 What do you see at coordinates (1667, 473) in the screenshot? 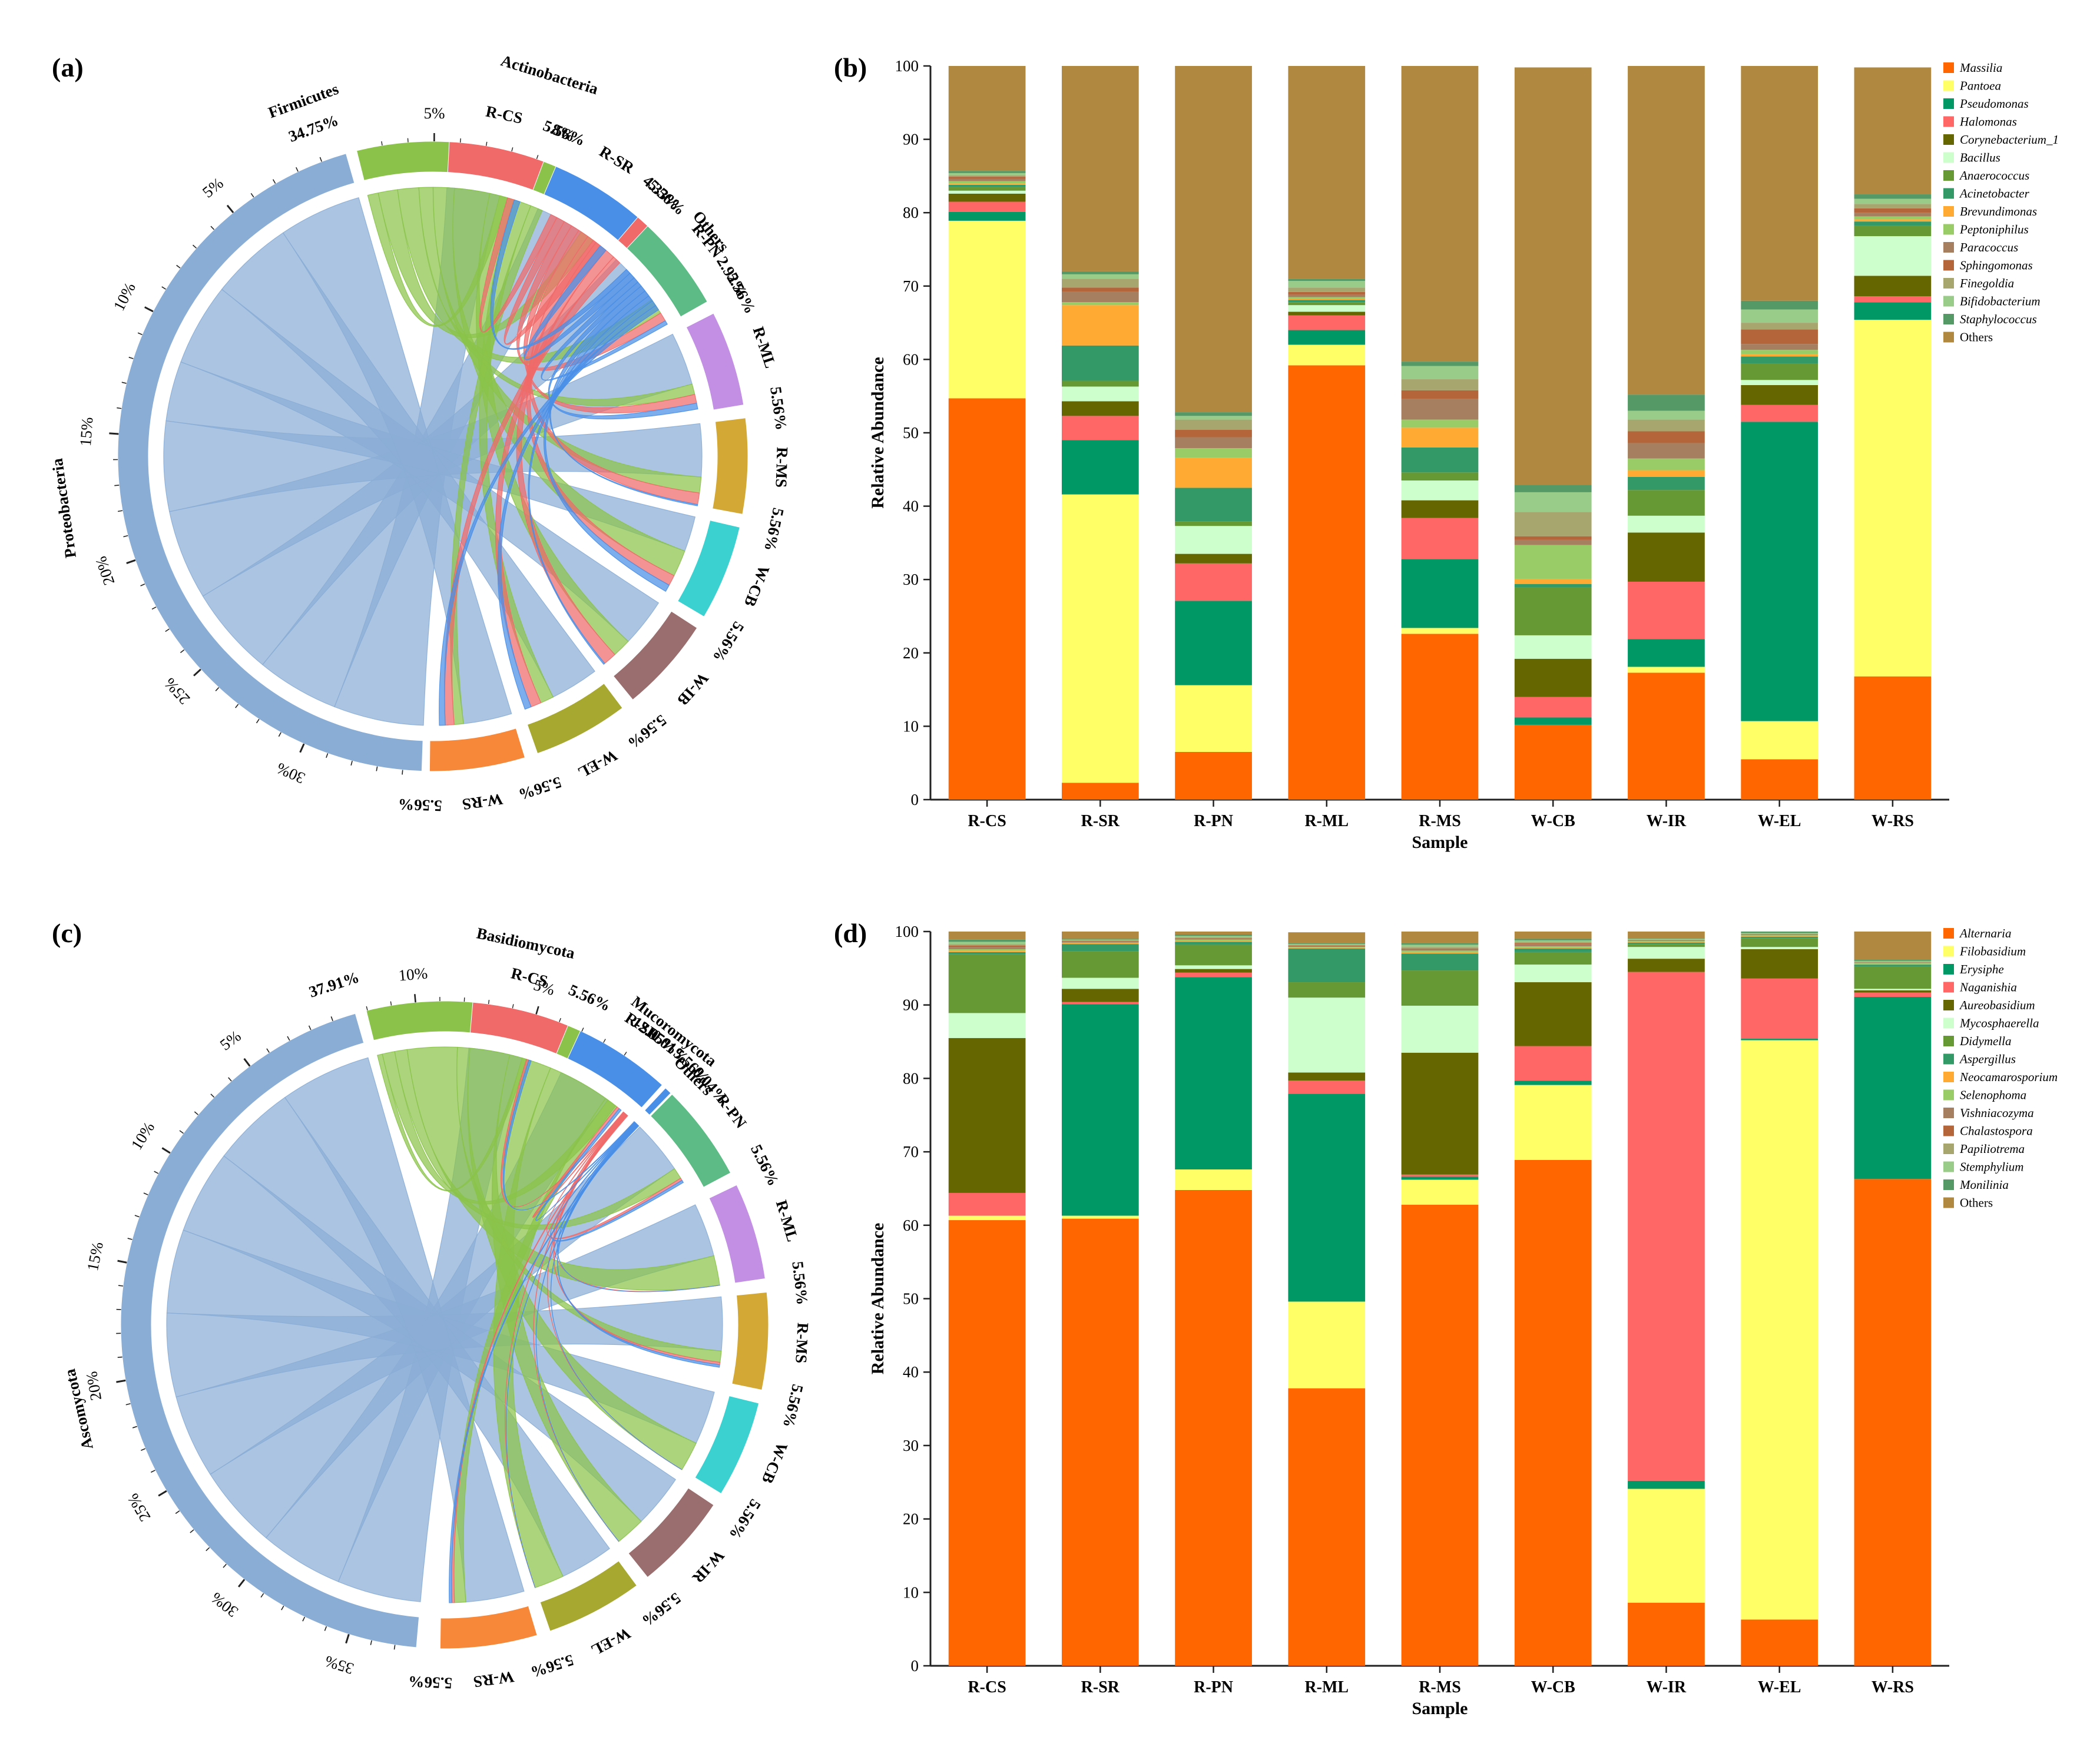
I see `bar-segment-w-ir-brevundimonas` at bounding box center [1667, 473].